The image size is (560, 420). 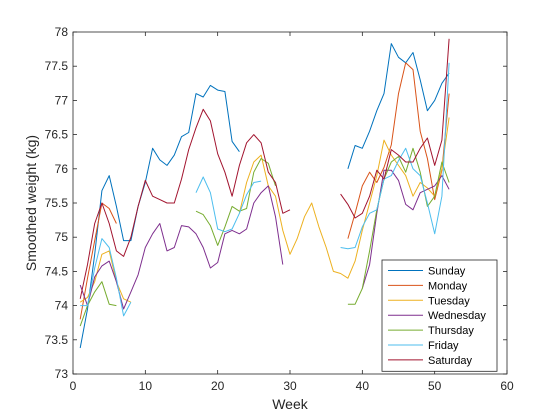 What do you see at coordinates (31, 203) in the screenshot?
I see `y-axis-label: Smoothed weight (kg)` at bounding box center [31, 203].